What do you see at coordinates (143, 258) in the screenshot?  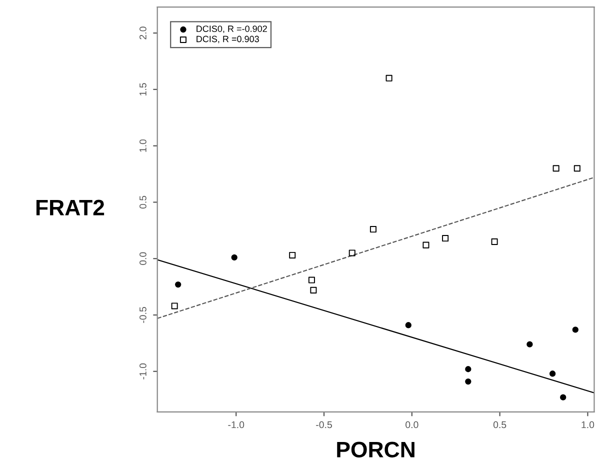 I see `y-tick-label: 0.0` at bounding box center [143, 258].